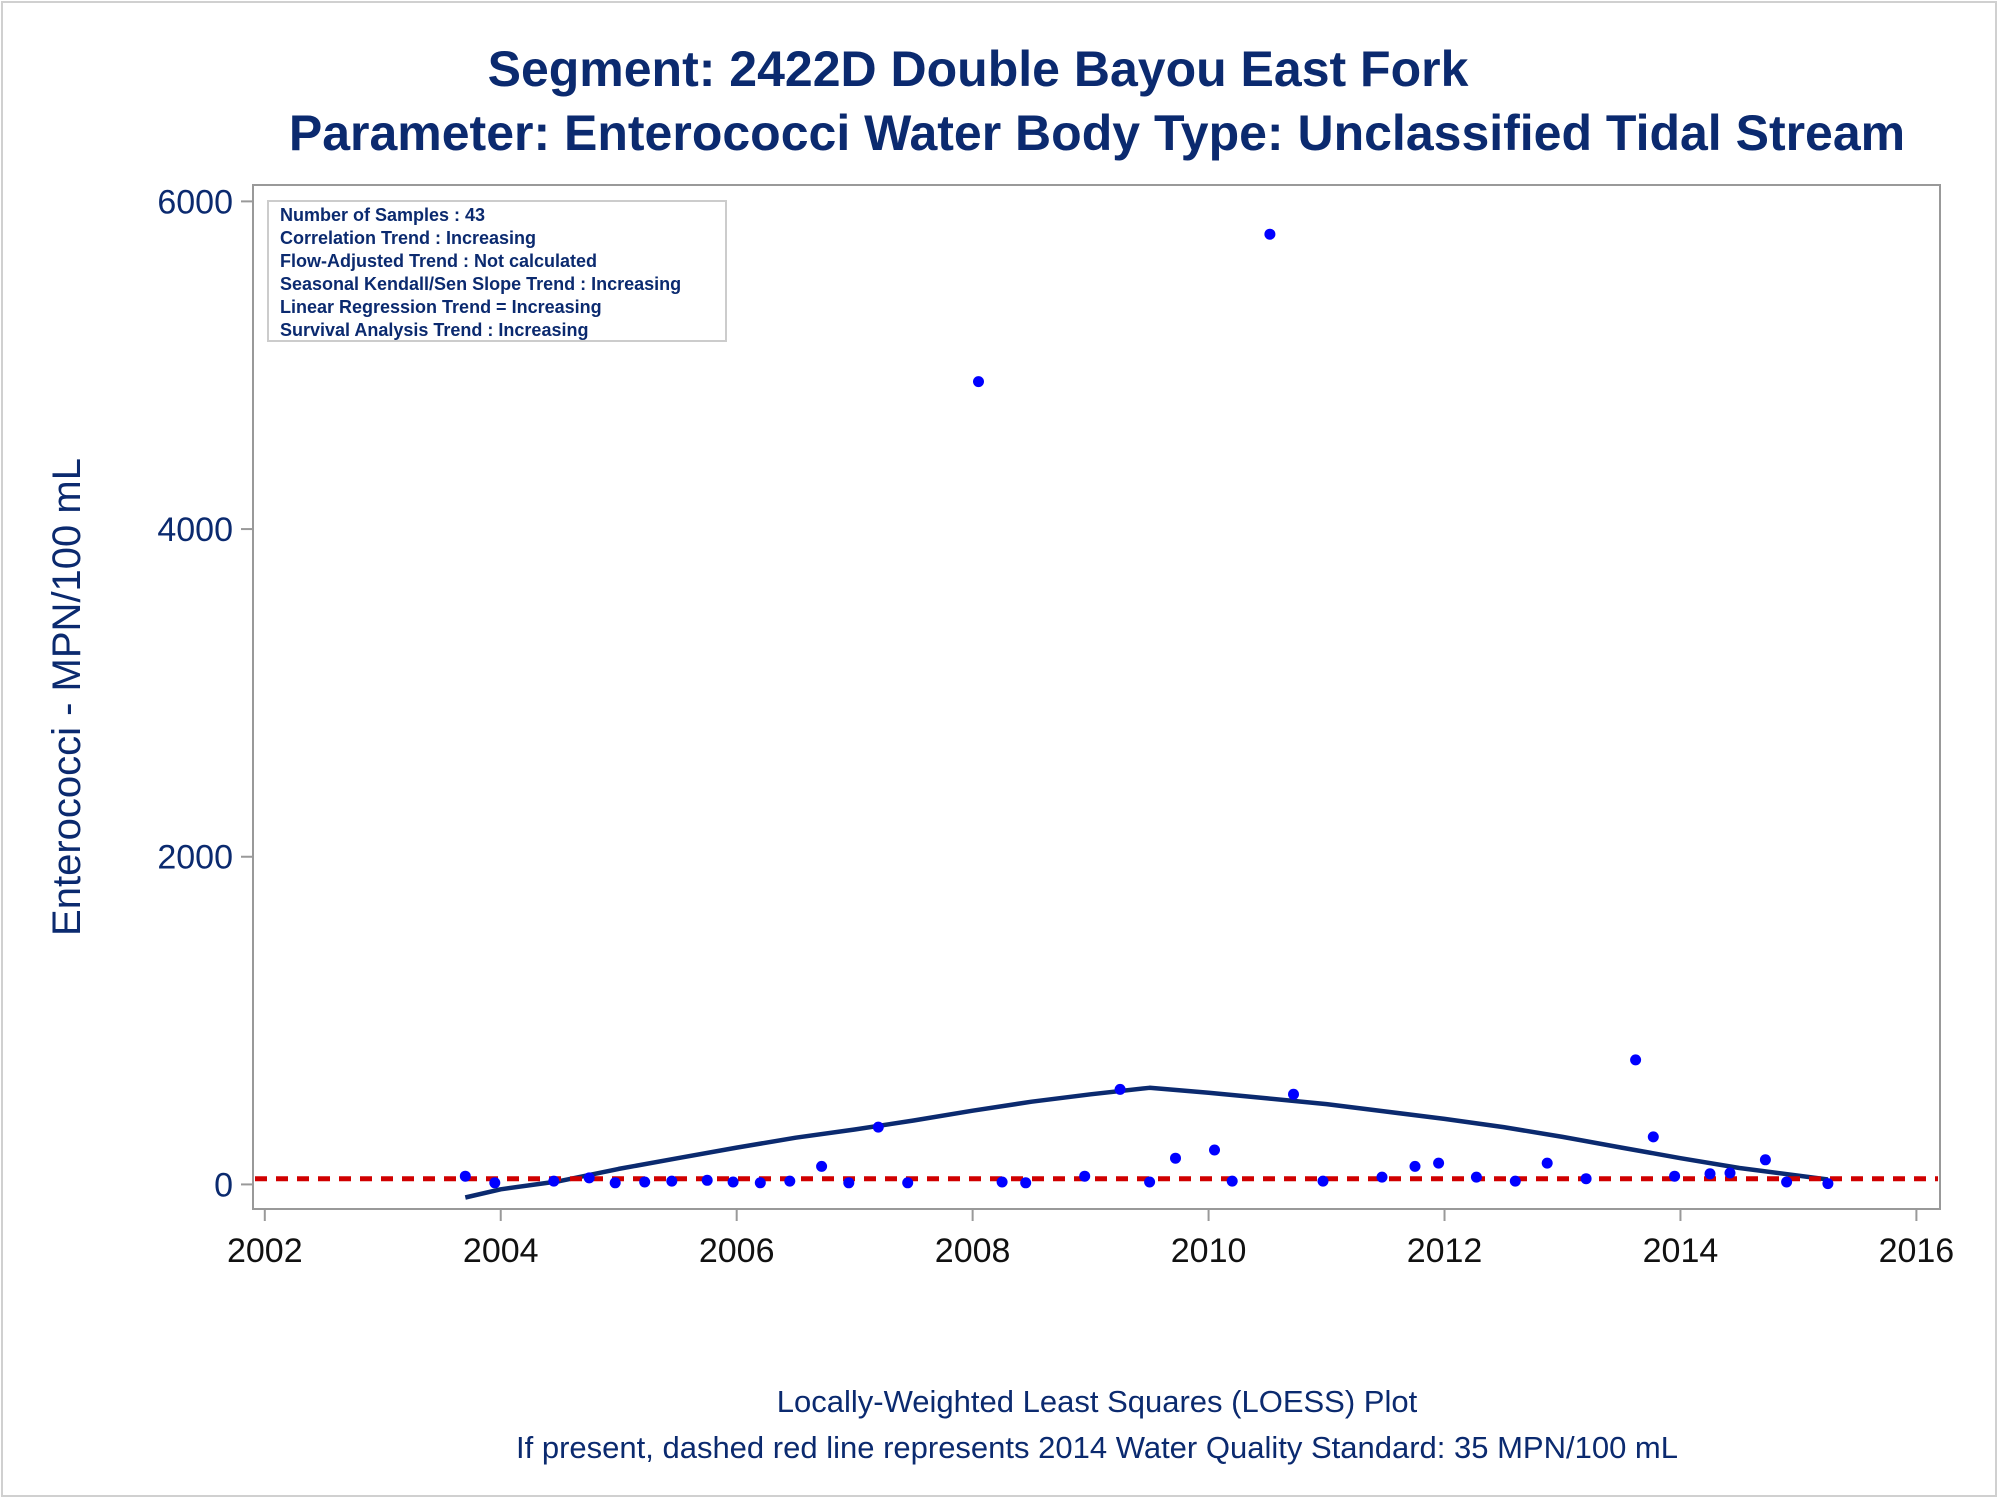 The width and height of the screenshot is (2000, 1500). Describe the element at coordinates (438, 261) in the screenshot. I see `stats-line: Flow-Adjusted Trend : Not calculated` at that location.